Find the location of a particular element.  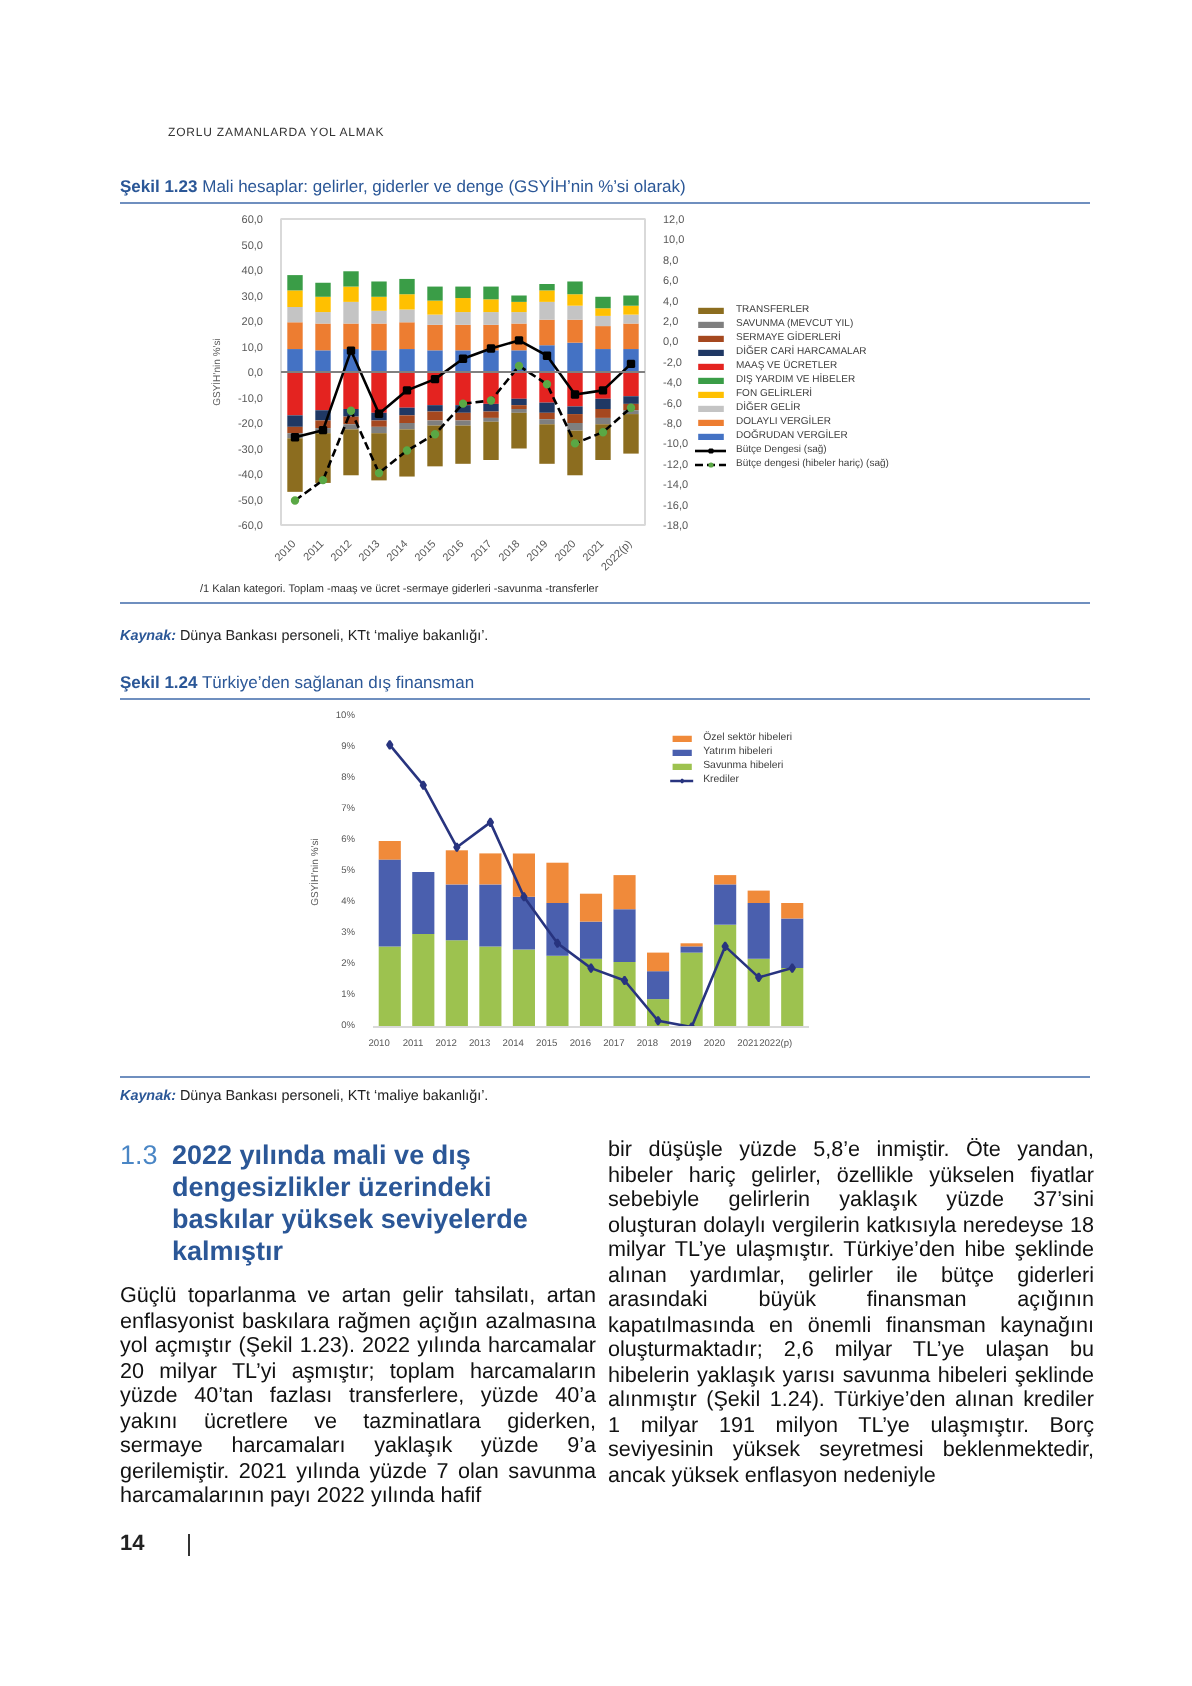

text: 1.3 2022 yılında mali ve dış dengesizlikler üzerindeki baskılar yüksek seviyelerde kalmıştır is located at coordinates (325, 1204).